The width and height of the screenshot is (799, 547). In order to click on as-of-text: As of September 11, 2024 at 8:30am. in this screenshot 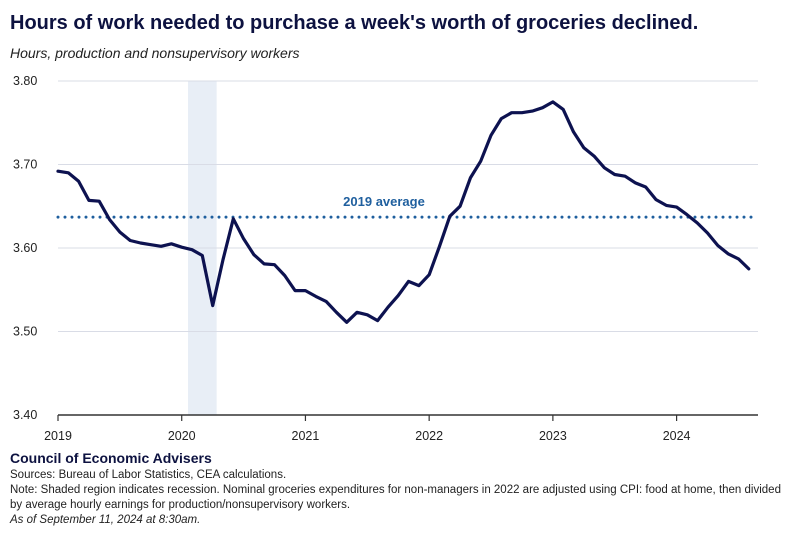, I will do `click(105, 520)`.